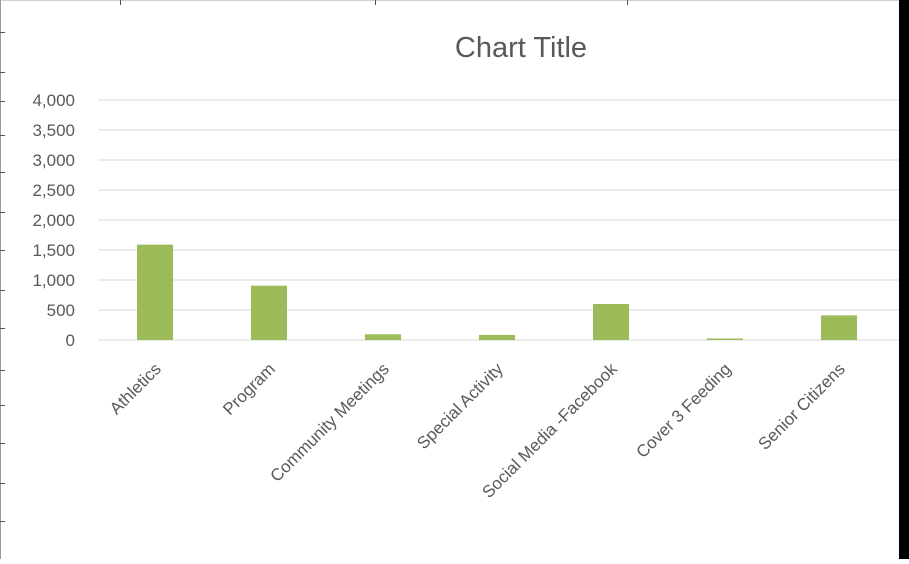 The image size is (909, 564). Describe the element at coordinates (684, 410) in the screenshot. I see `x-category-label: Cover 3 Feeding` at that location.